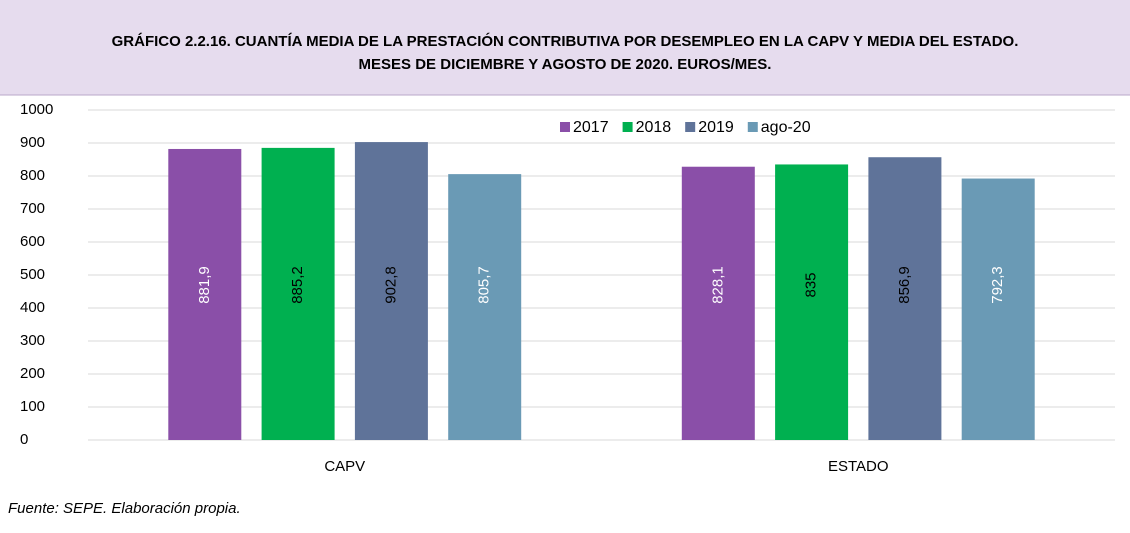 This screenshot has width=1130, height=533. I want to click on data-label: 792,3, so click(997, 285).